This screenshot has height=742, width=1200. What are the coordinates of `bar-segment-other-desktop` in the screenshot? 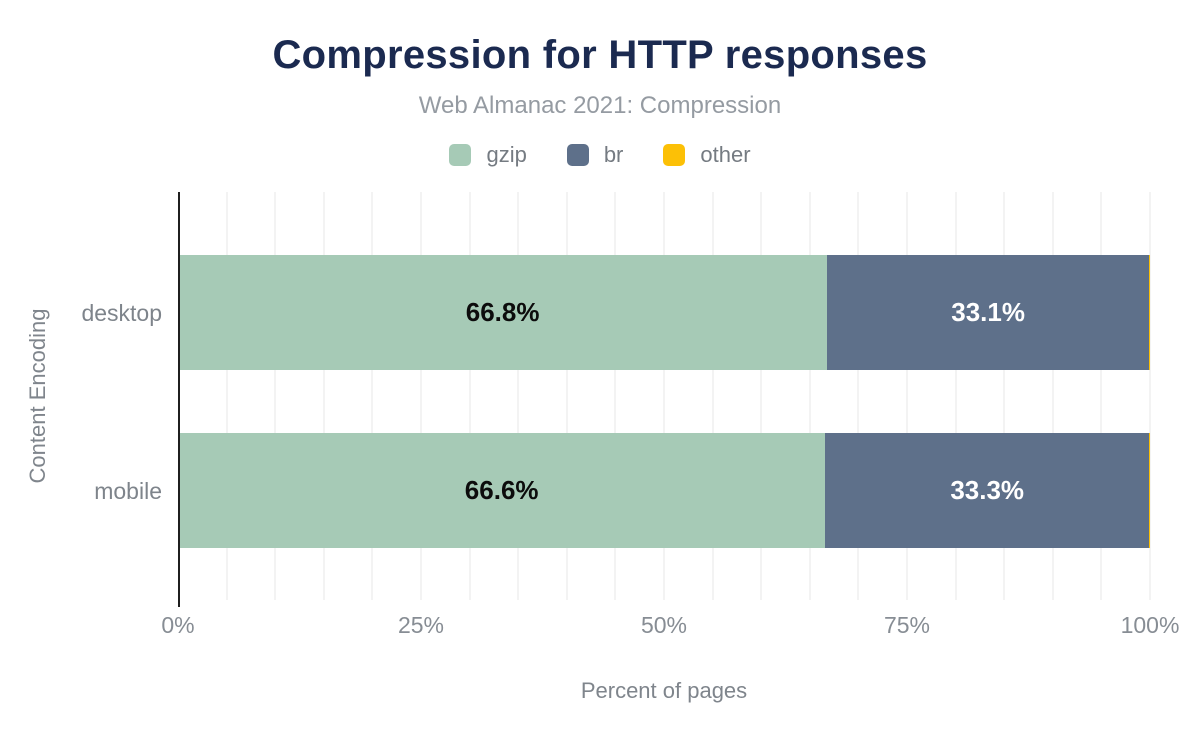 It's located at (1149, 312).